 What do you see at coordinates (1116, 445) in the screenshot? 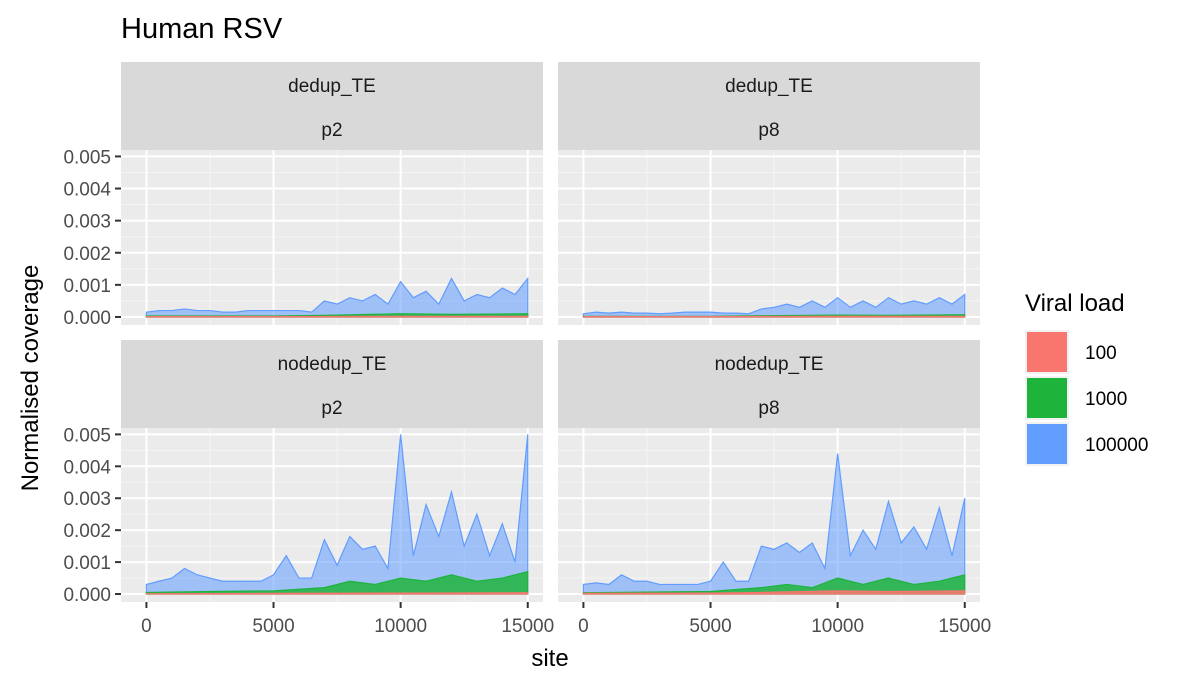
I see `legend-label: 100000` at bounding box center [1116, 445].